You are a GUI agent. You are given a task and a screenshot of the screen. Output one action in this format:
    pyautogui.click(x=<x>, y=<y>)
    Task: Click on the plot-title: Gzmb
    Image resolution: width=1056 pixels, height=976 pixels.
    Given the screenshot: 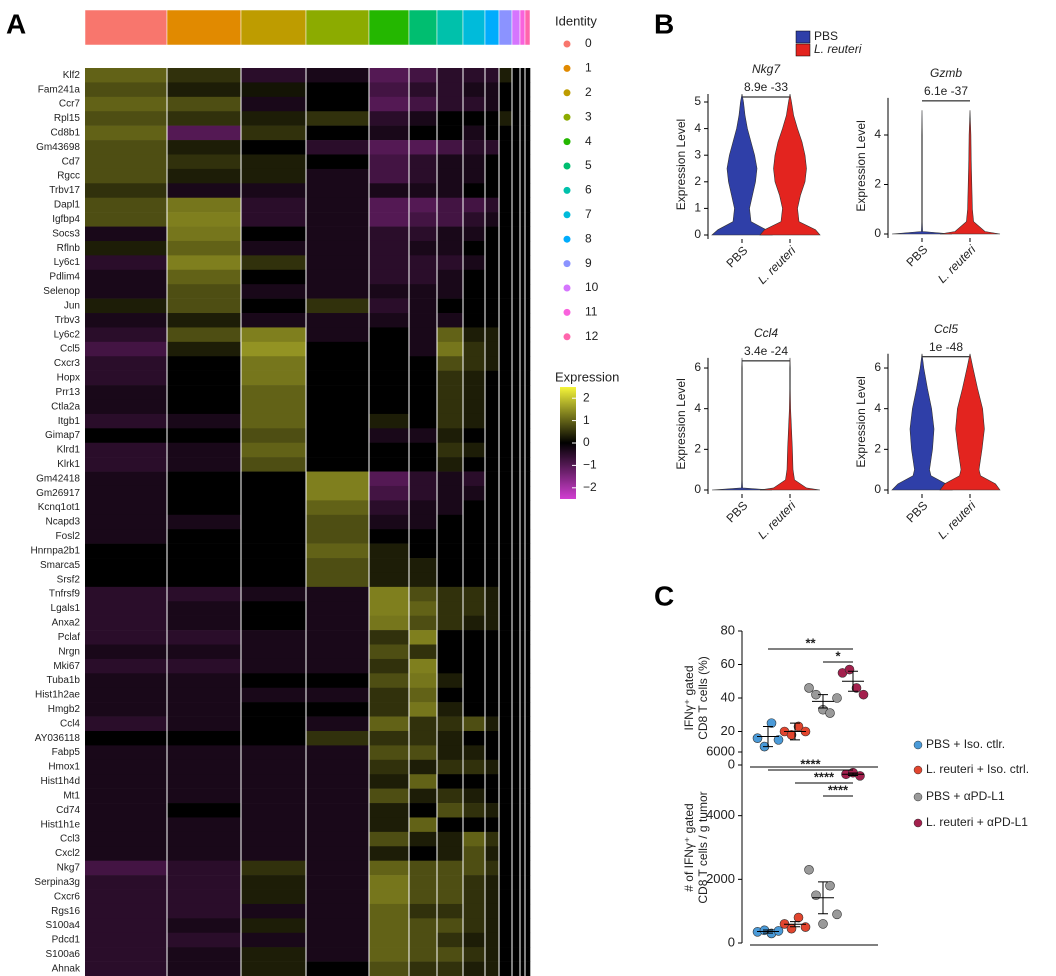 What is the action you would take?
    pyautogui.click(x=946, y=73)
    